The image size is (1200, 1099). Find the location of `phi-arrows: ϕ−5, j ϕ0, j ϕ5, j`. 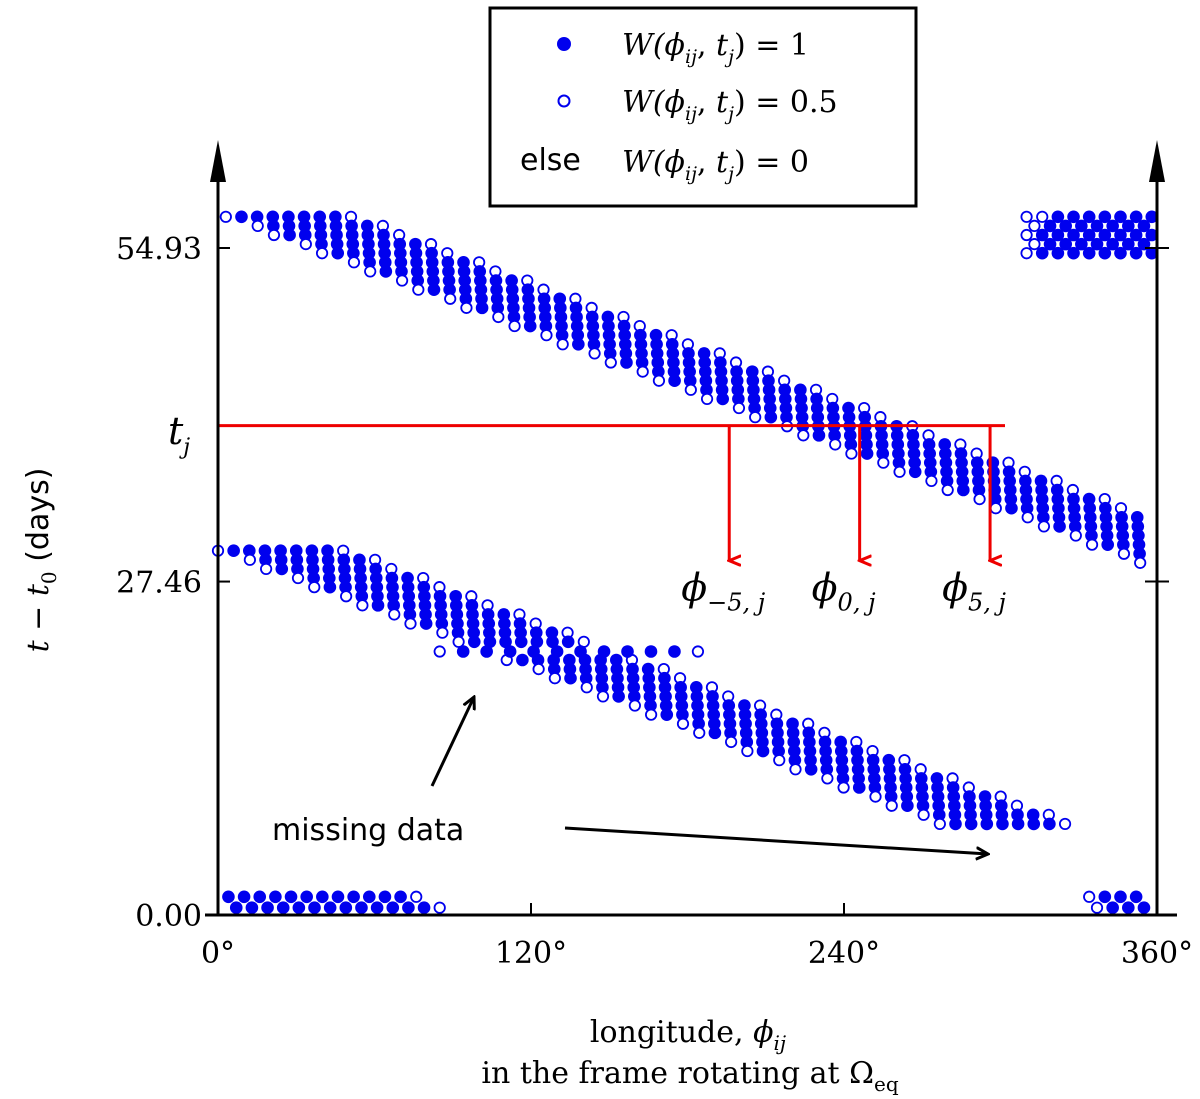

phi-arrows: ϕ−5, j ϕ0, j ϕ5, j is located at coordinates (844, 521).